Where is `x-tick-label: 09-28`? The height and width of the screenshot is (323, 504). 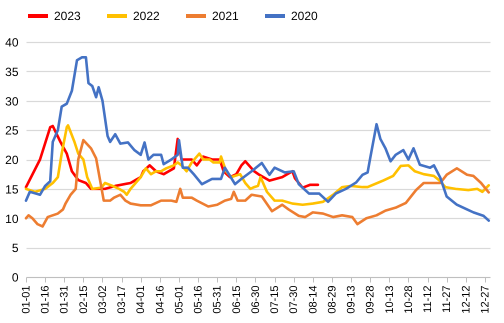 x-tick-label: 09-28 is located at coordinates (370, 300).